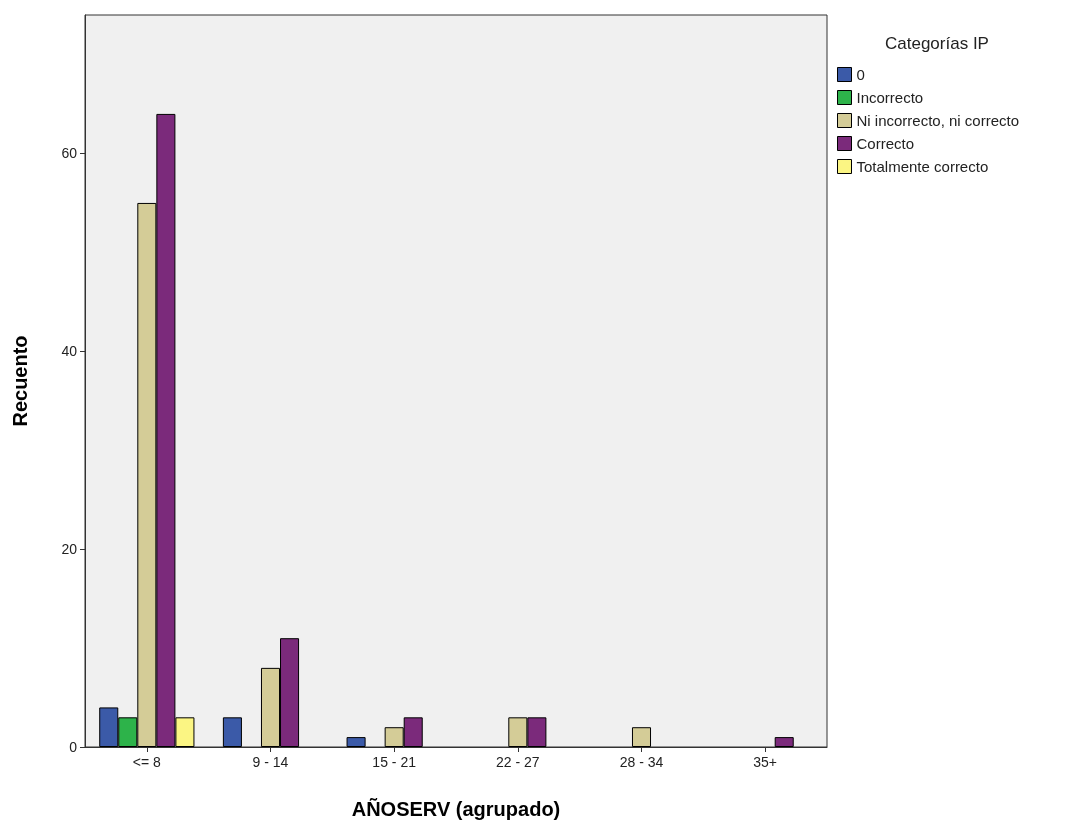 The height and width of the screenshot is (828, 1072). Describe the element at coordinates (937, 43) in the screenshot. I see `legend-title: Categorías IP` at that location.